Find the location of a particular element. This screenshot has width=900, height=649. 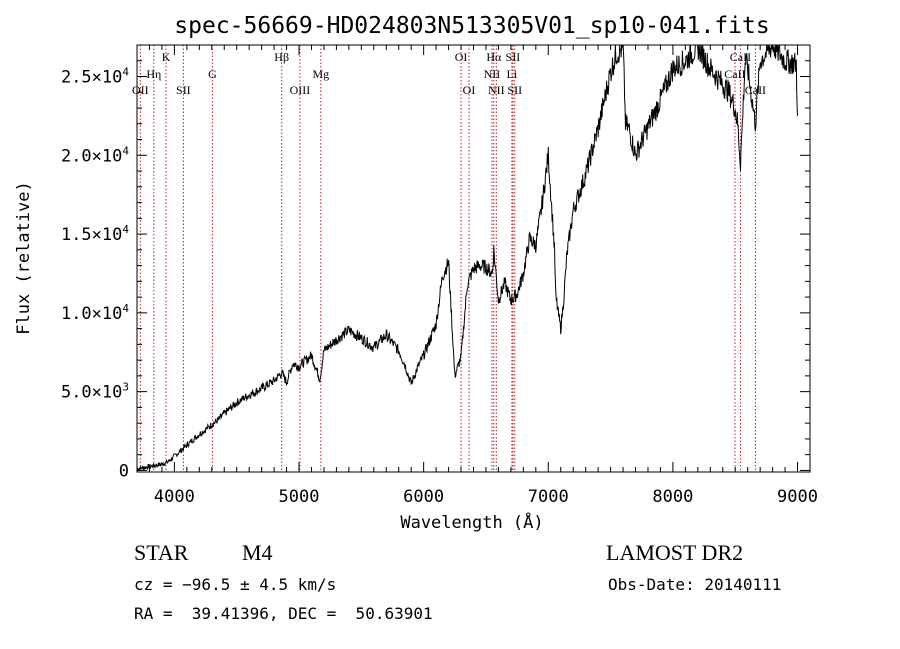

redshift-readout: cz = −96.5 ± 4.5 km/s is located at coordinates (235, 584).